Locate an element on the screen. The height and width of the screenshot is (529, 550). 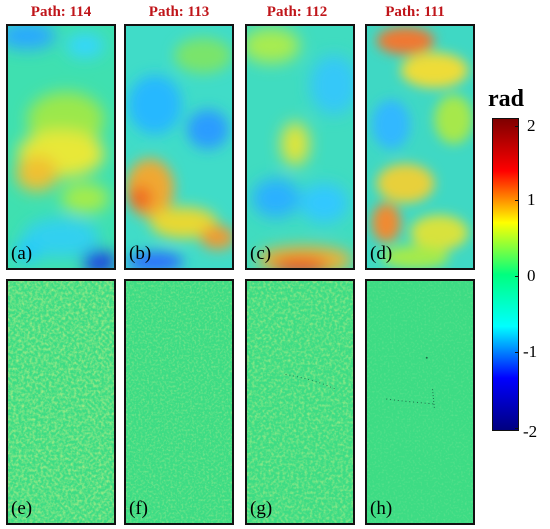
panel-label-e: (e) is located at coordinates (22, 508).